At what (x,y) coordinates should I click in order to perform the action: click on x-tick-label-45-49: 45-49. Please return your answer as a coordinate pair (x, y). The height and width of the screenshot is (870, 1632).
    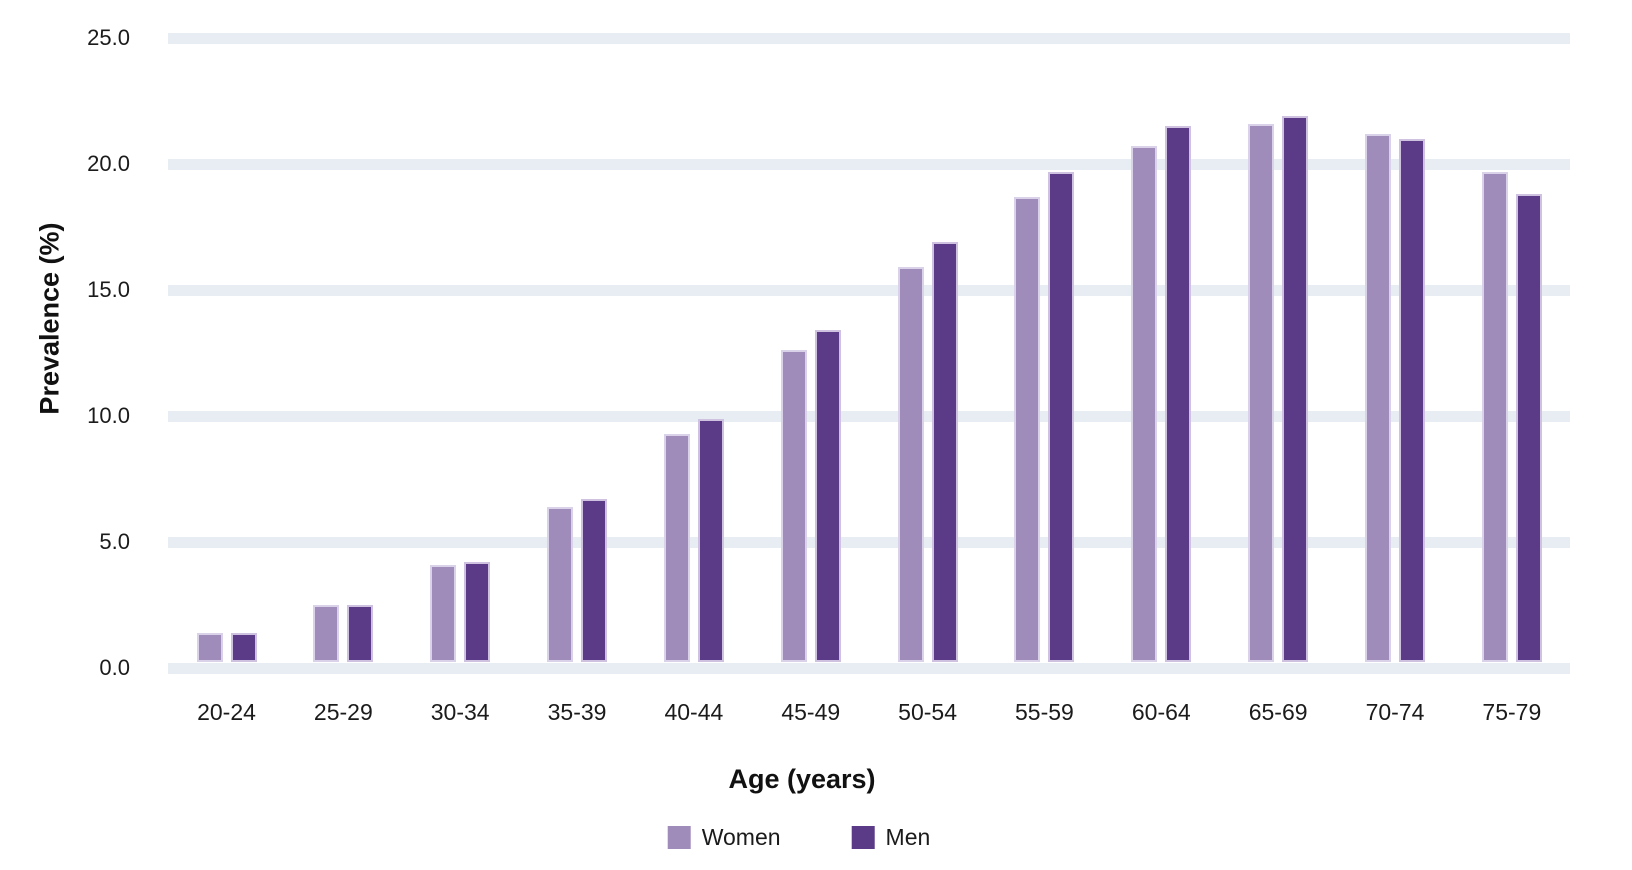
    Looking at the image, I should click on (811, 712).